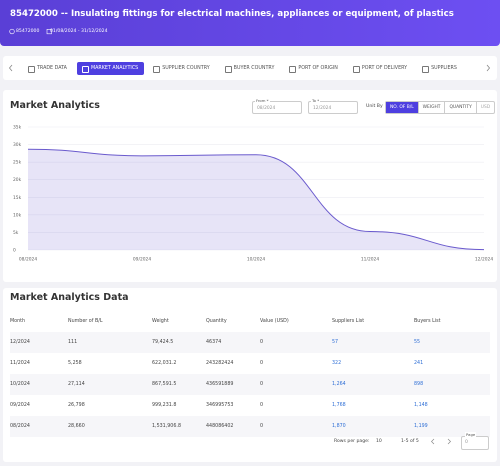 Image resolution: width=500 pixels, height=466 pixels. Describe the element at coordinates (75, 363) in the screenshot. I see `cell: 5,258` at that location.